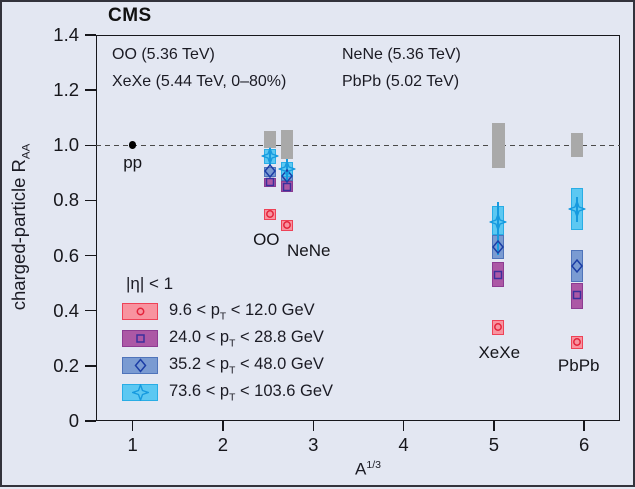  What do you see at coordinates (246, 365) in the screenshot?
I see `legend-label: 35.2 < pT < 48.0 GeV` at bounding box center [246, 365].